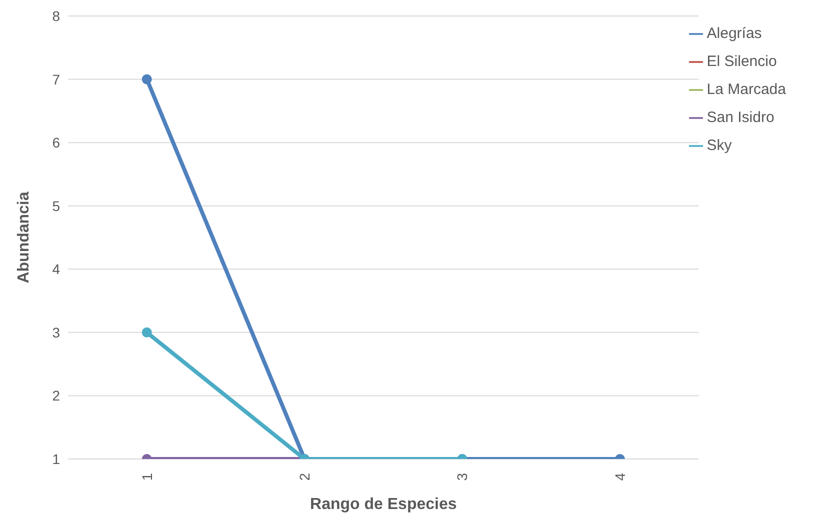 Image resolution: width=814 pixels, height=527 pixels. What do you see at coordinates (56, 142) in the screenshot?
I see `y-tick-label: 6` at bounding box center [56, 142].